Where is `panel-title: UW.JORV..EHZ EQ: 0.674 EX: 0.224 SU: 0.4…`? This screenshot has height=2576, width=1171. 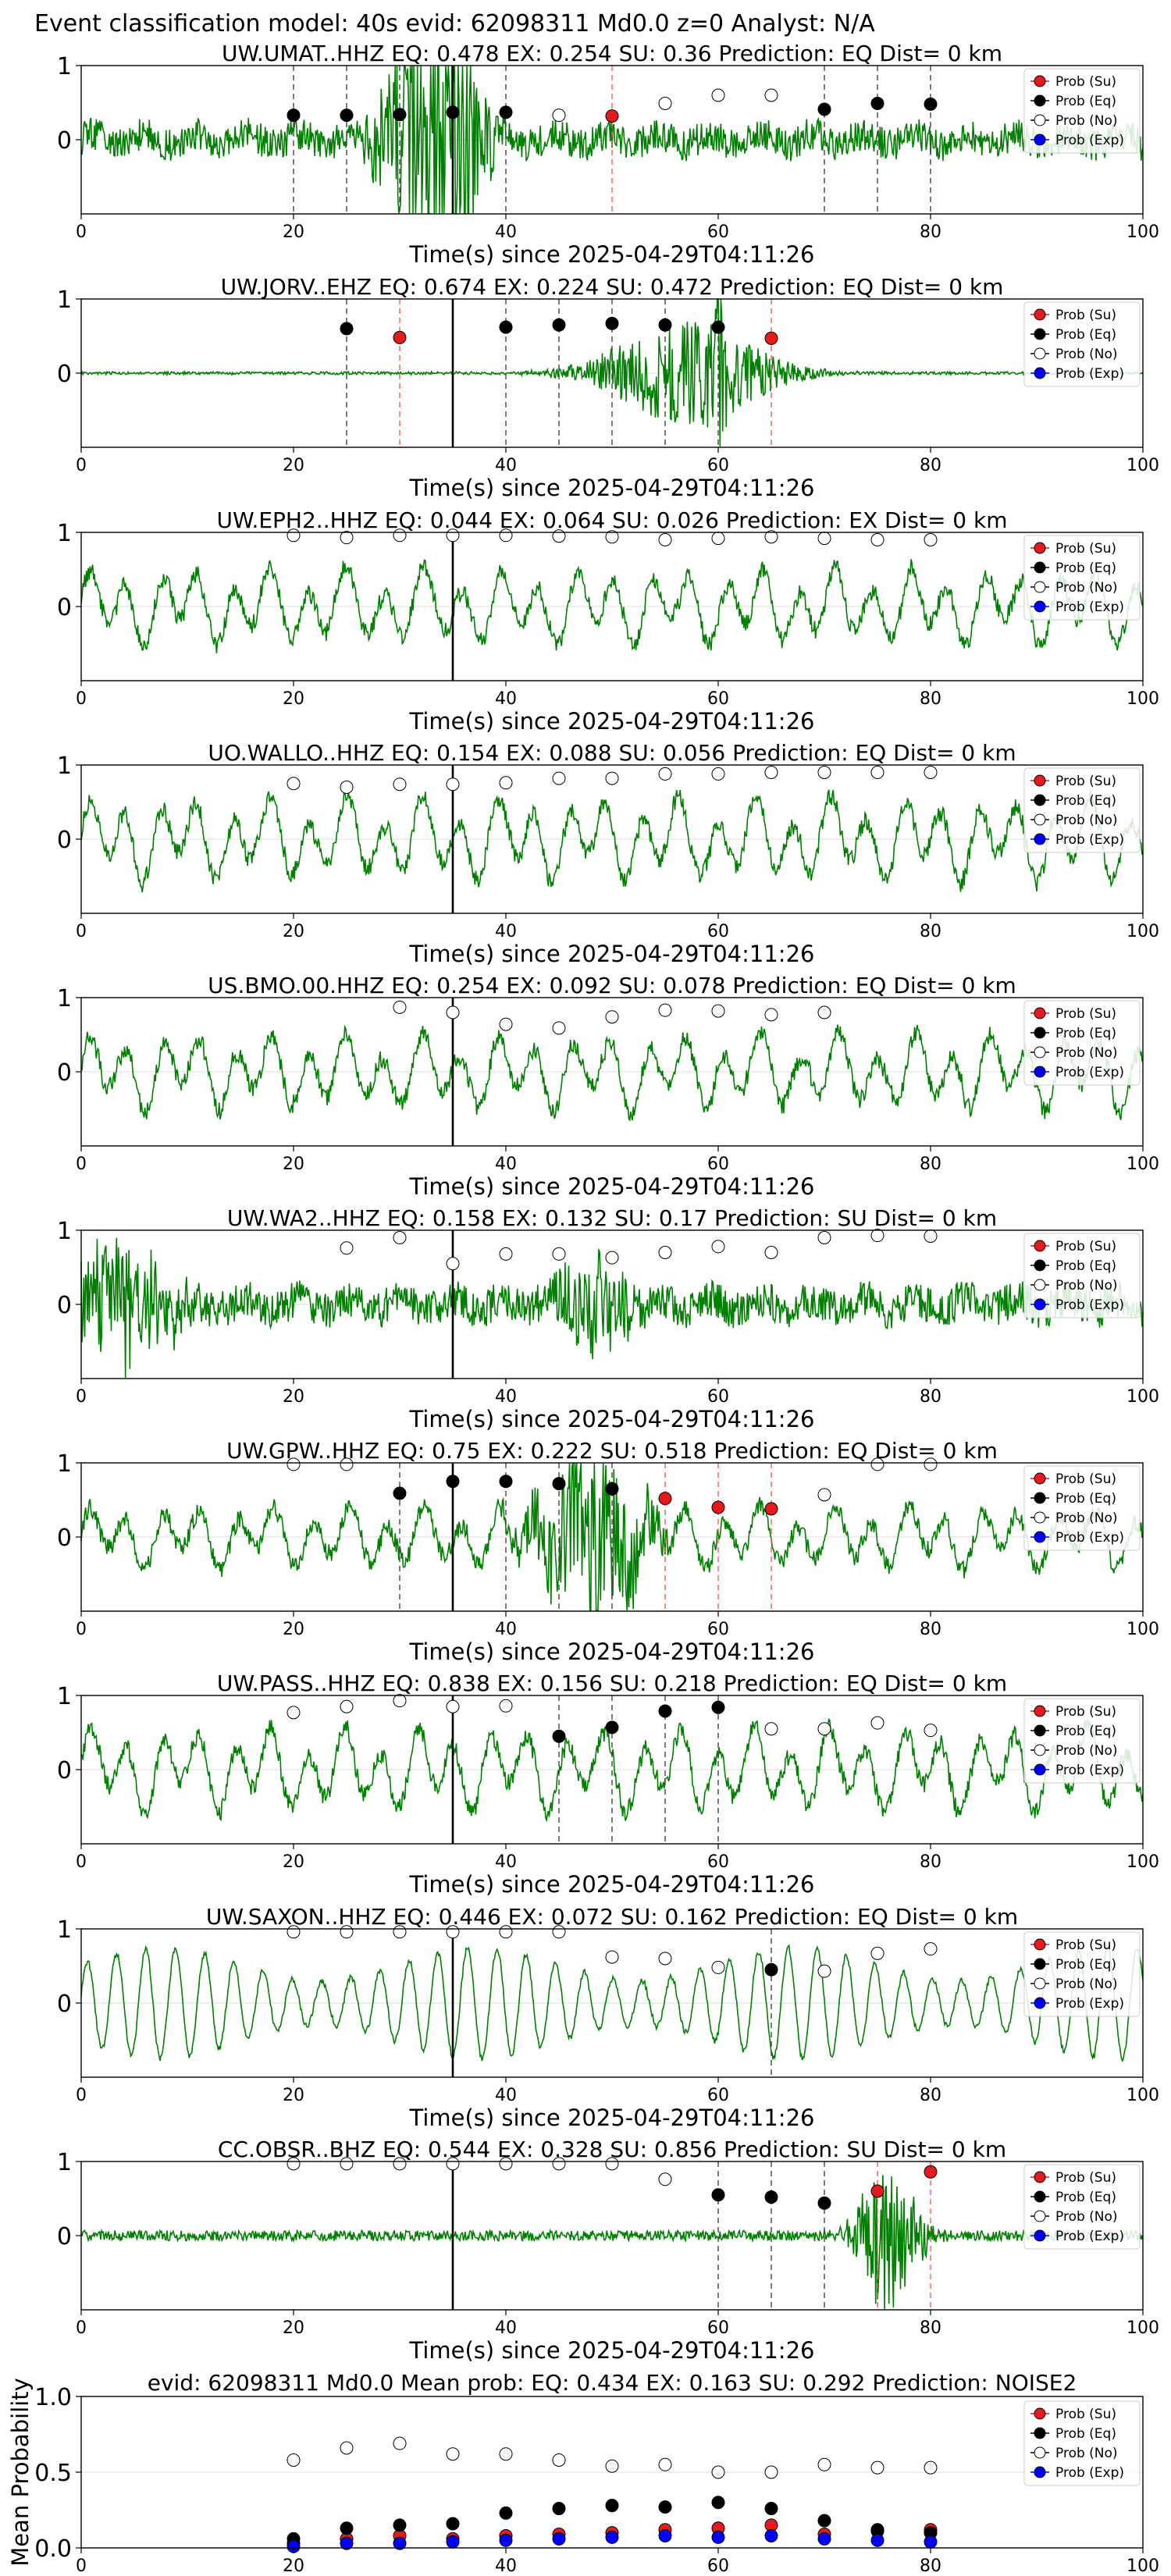
panel-title: UW.JORV..EHZ EQ: 0.674 EX: 0.224 SU: 0.4… is located at coordinates (612, 287).